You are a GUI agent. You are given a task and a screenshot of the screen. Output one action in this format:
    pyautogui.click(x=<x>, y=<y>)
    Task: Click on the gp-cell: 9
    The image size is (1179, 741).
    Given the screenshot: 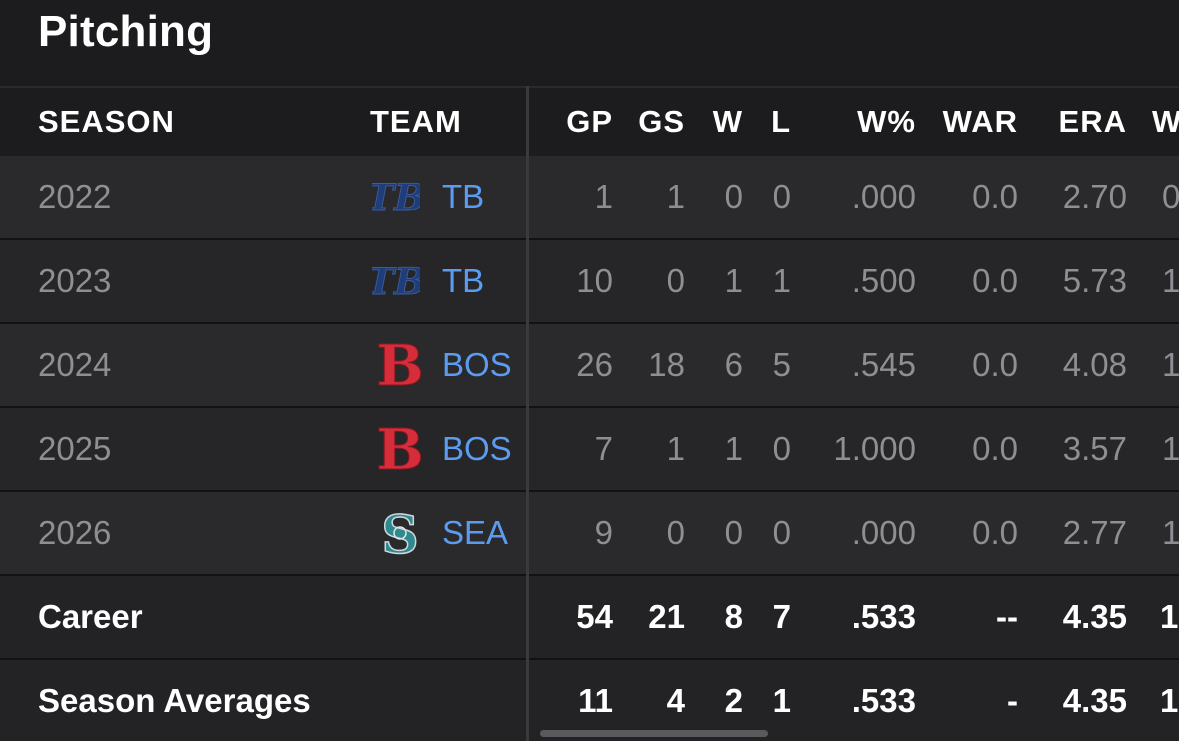 What is the action you would take?
    pyautogui.click(x=603, y=532)
    